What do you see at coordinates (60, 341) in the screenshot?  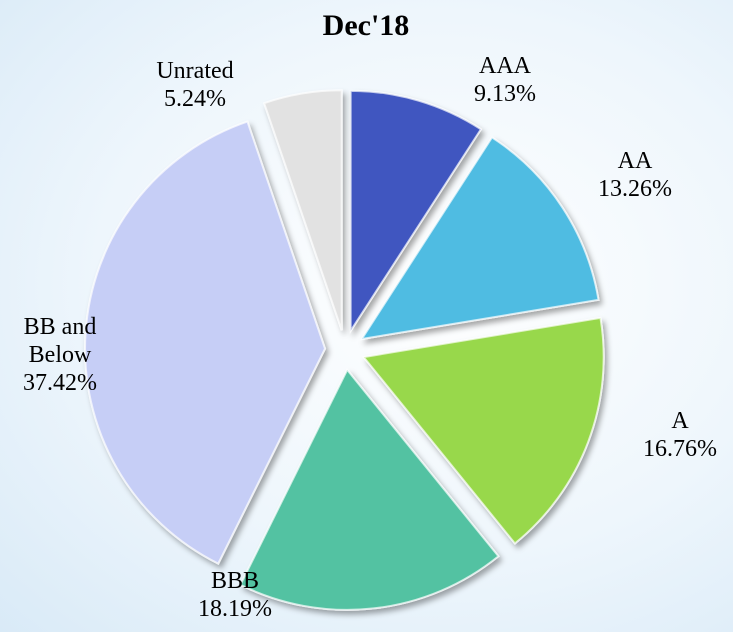 I see `category-label: BB and Below` at bounding box center [60, 341].